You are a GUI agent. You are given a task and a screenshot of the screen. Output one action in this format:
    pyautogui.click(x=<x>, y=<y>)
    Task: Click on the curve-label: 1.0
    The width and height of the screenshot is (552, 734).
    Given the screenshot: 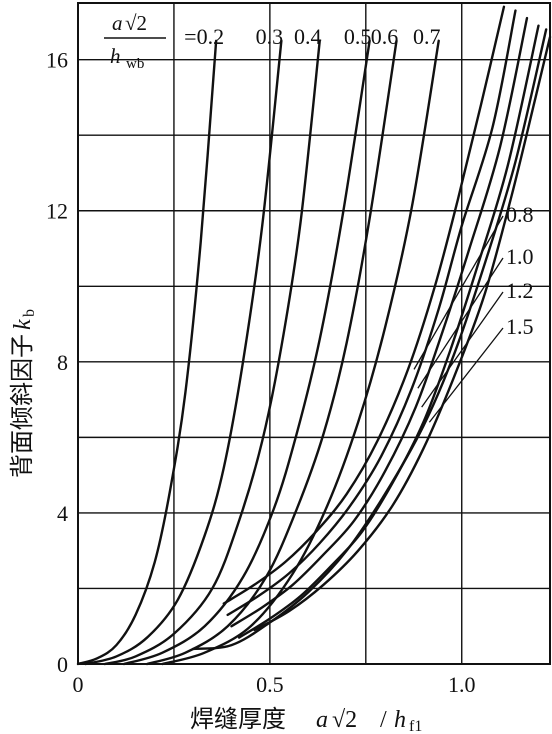 What is the action you would take?
    pyautogui.click(x=520, y=256)
    